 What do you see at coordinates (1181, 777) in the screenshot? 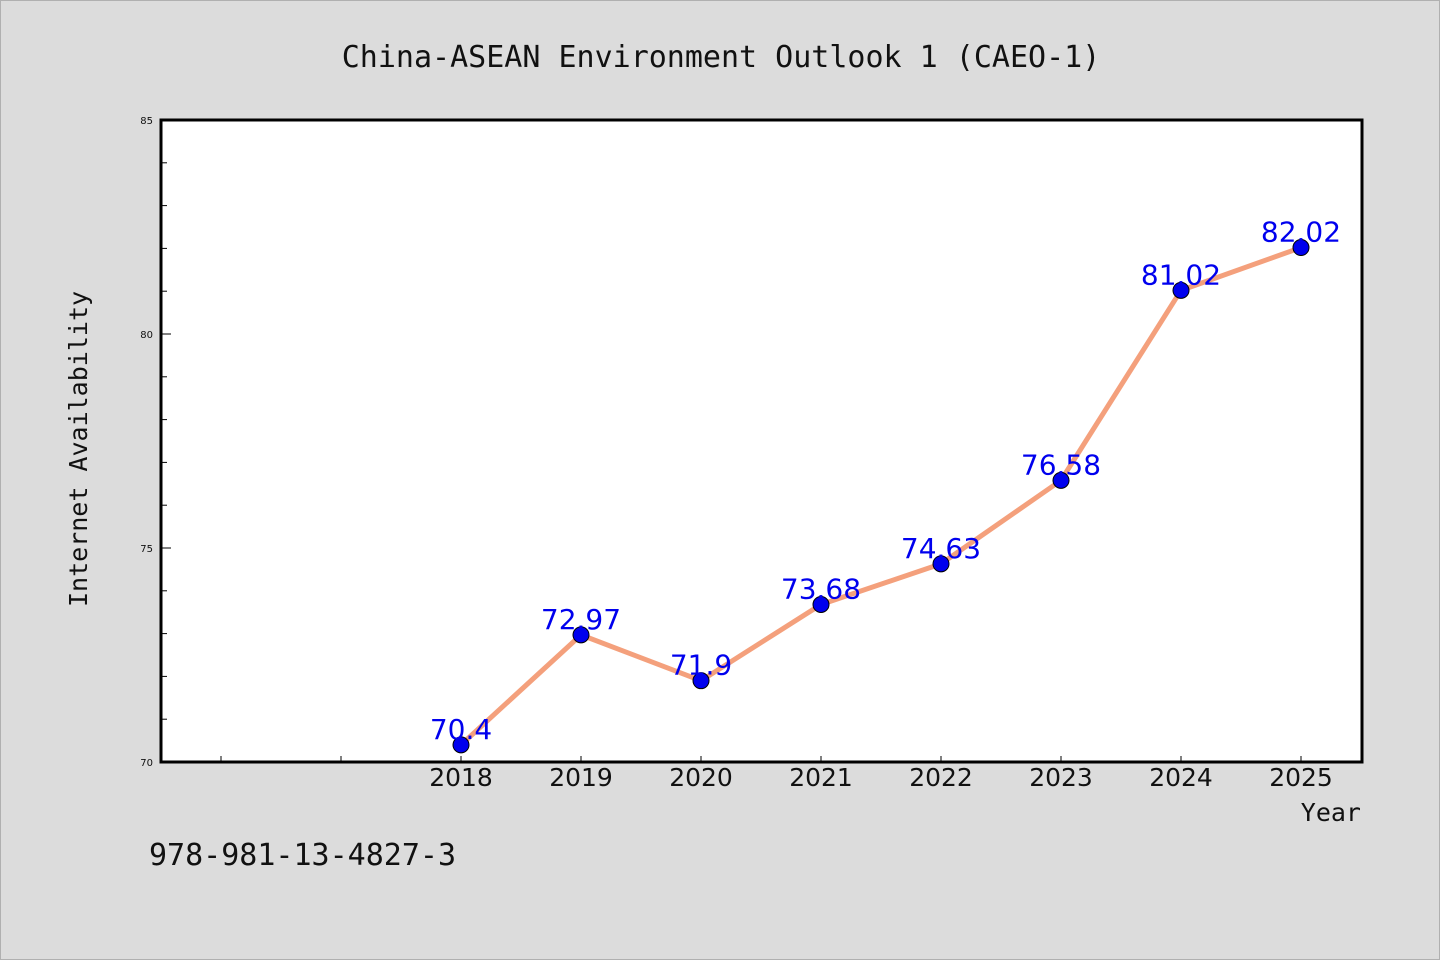
I see `x-tick-label: 2024` at bounding box center [1181, 777].